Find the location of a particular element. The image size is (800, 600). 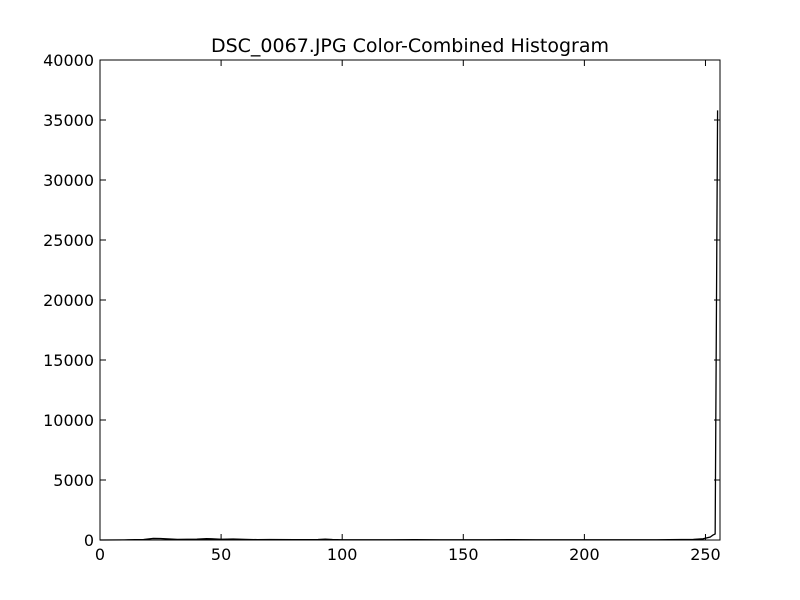

x-tick-label: 150 is located at coordinates (463, 554).